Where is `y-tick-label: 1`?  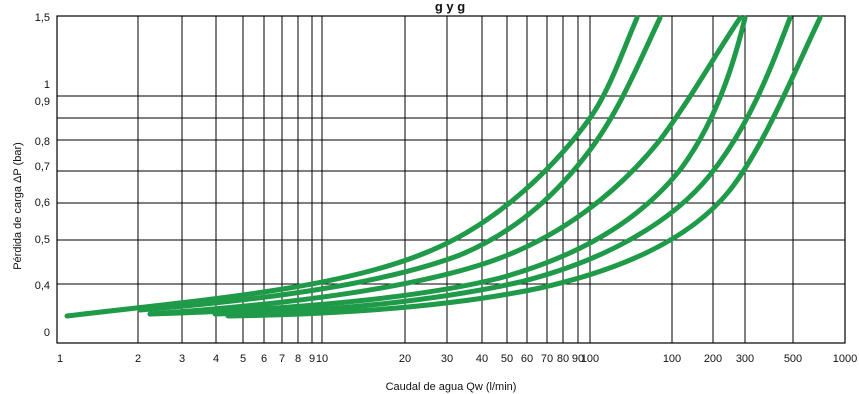 y-tick-label: 1 is located at coordinates (47, 85).